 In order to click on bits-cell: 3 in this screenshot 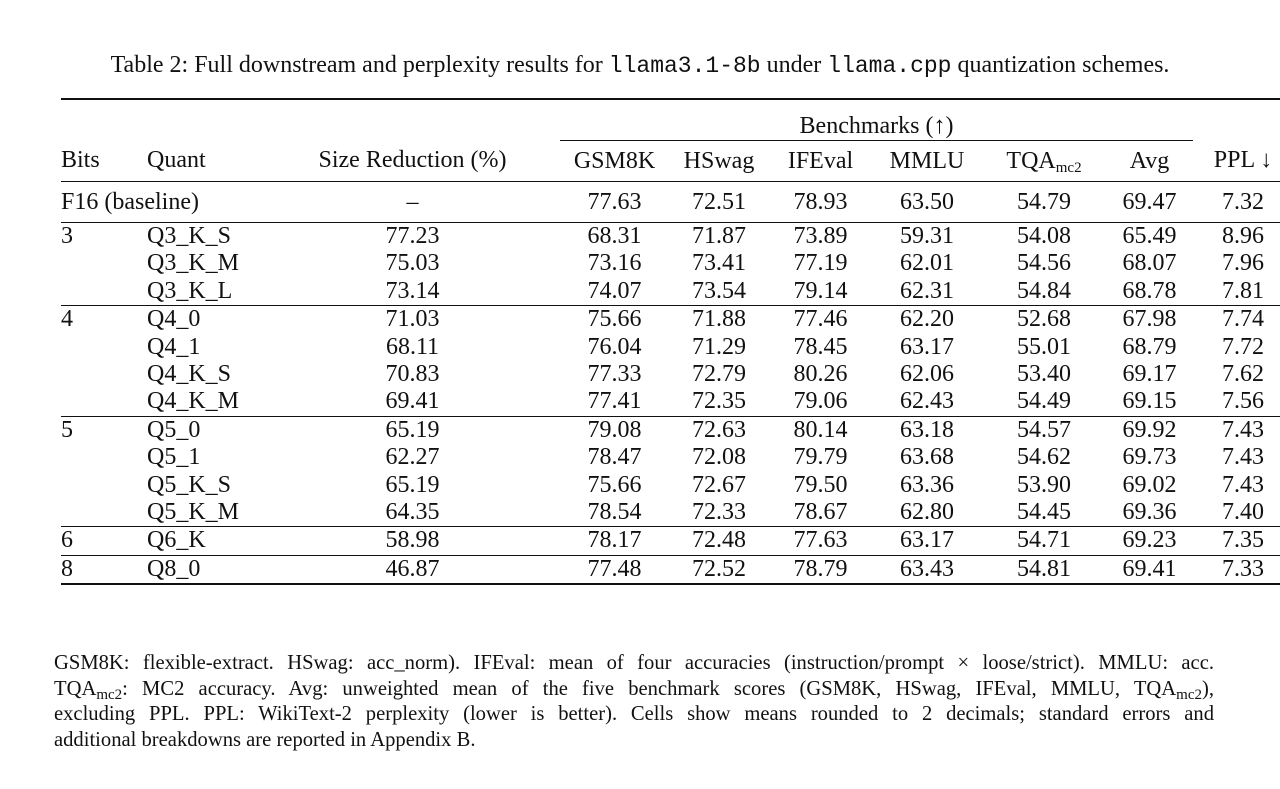, I will do `click(67, 236)`.